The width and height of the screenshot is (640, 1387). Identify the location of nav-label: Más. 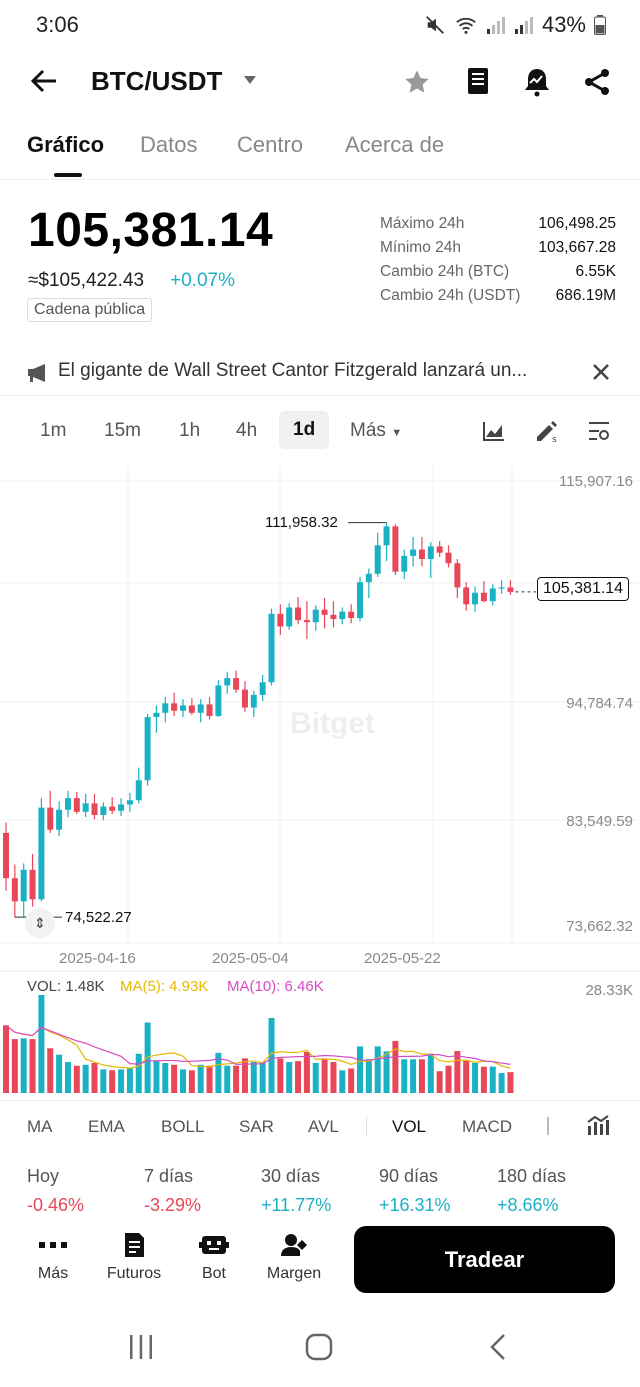
(53, 1273).